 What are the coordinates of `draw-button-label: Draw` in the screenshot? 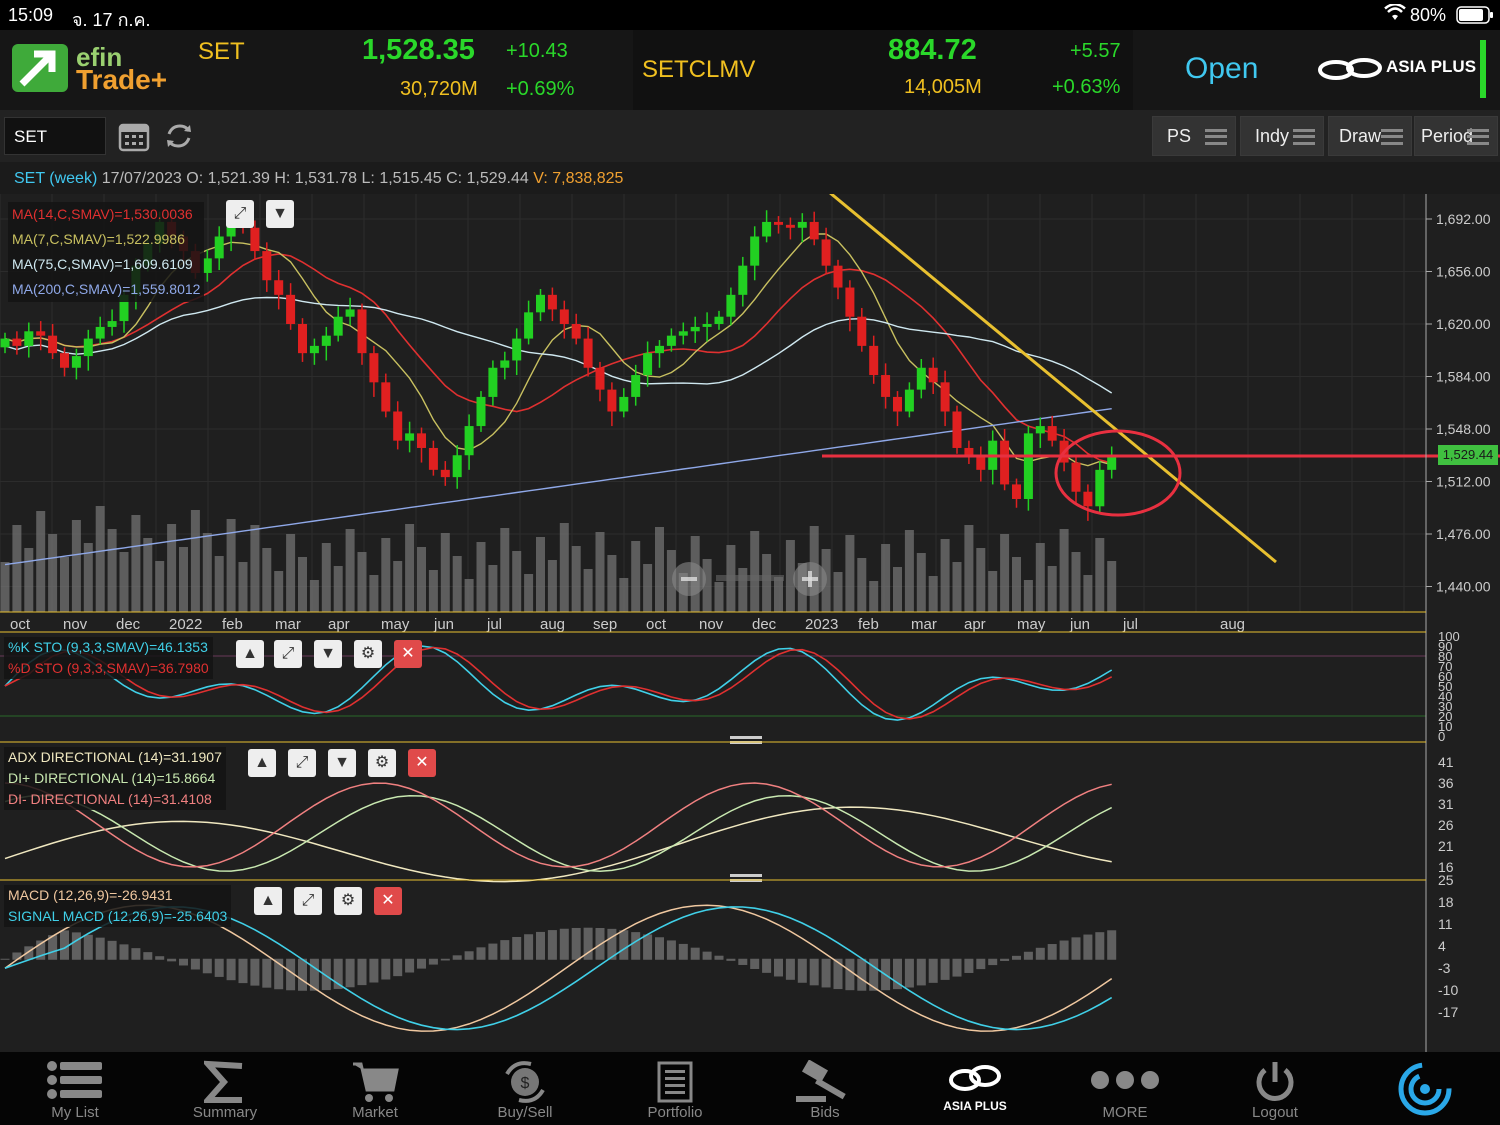 It's located at (1360, 136).